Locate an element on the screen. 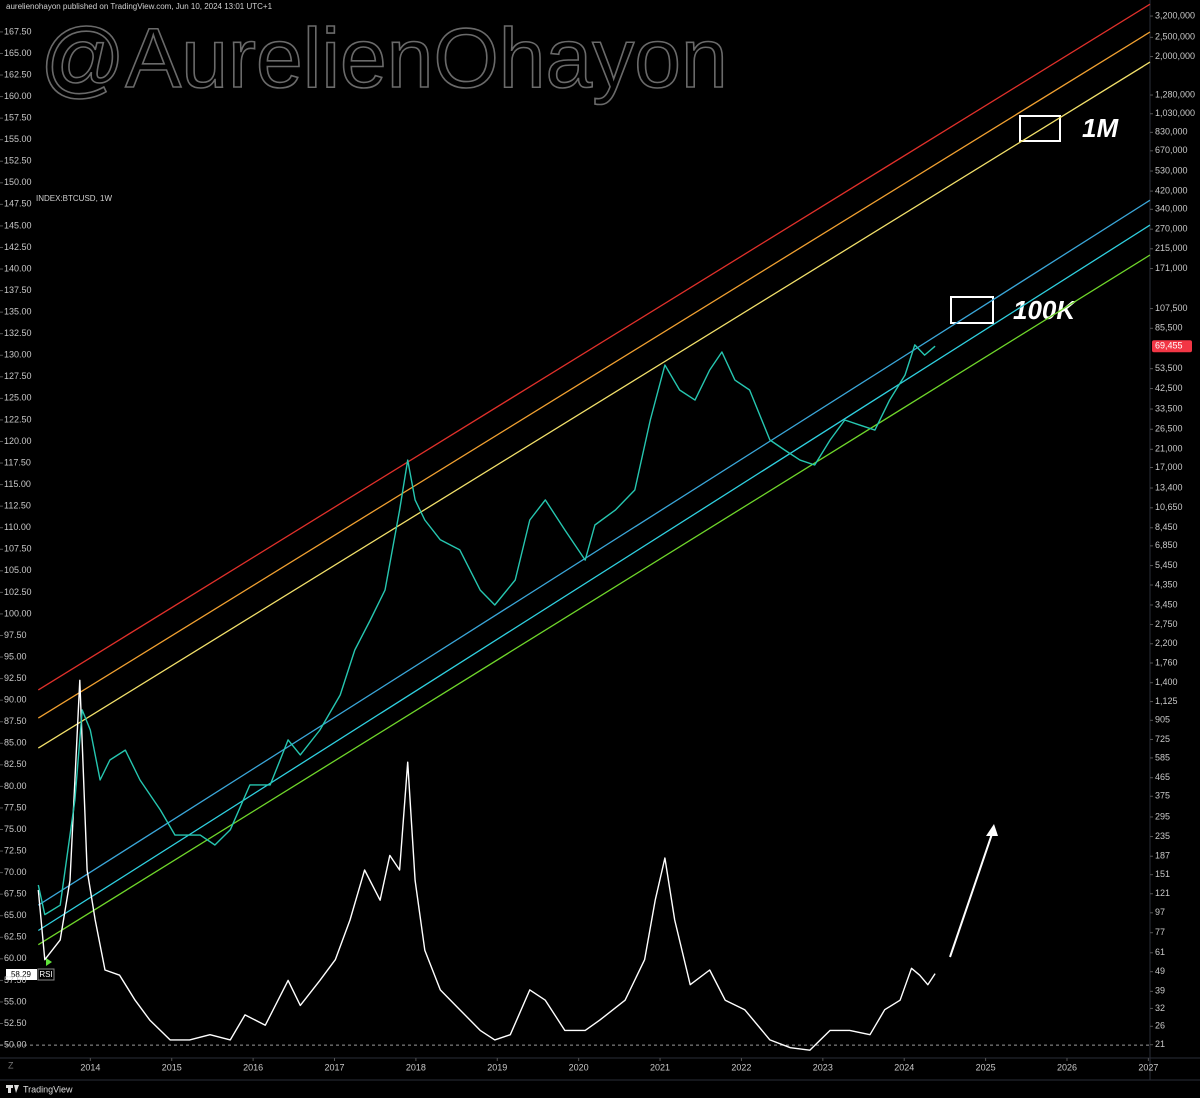 Image resolution: width=1200 pixels, height=1098 pixels. y2-tick-label: 10,650 is located at coordinates (1169, 507).